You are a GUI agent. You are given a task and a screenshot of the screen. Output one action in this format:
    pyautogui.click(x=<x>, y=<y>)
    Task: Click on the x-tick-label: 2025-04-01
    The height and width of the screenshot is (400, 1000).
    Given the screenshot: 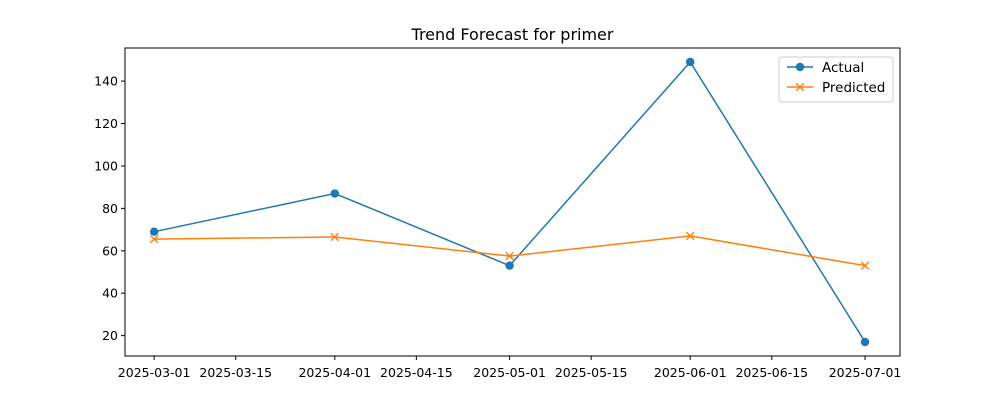 What is the action you would take?
    pyautogui.click(x=334, y=372)
    